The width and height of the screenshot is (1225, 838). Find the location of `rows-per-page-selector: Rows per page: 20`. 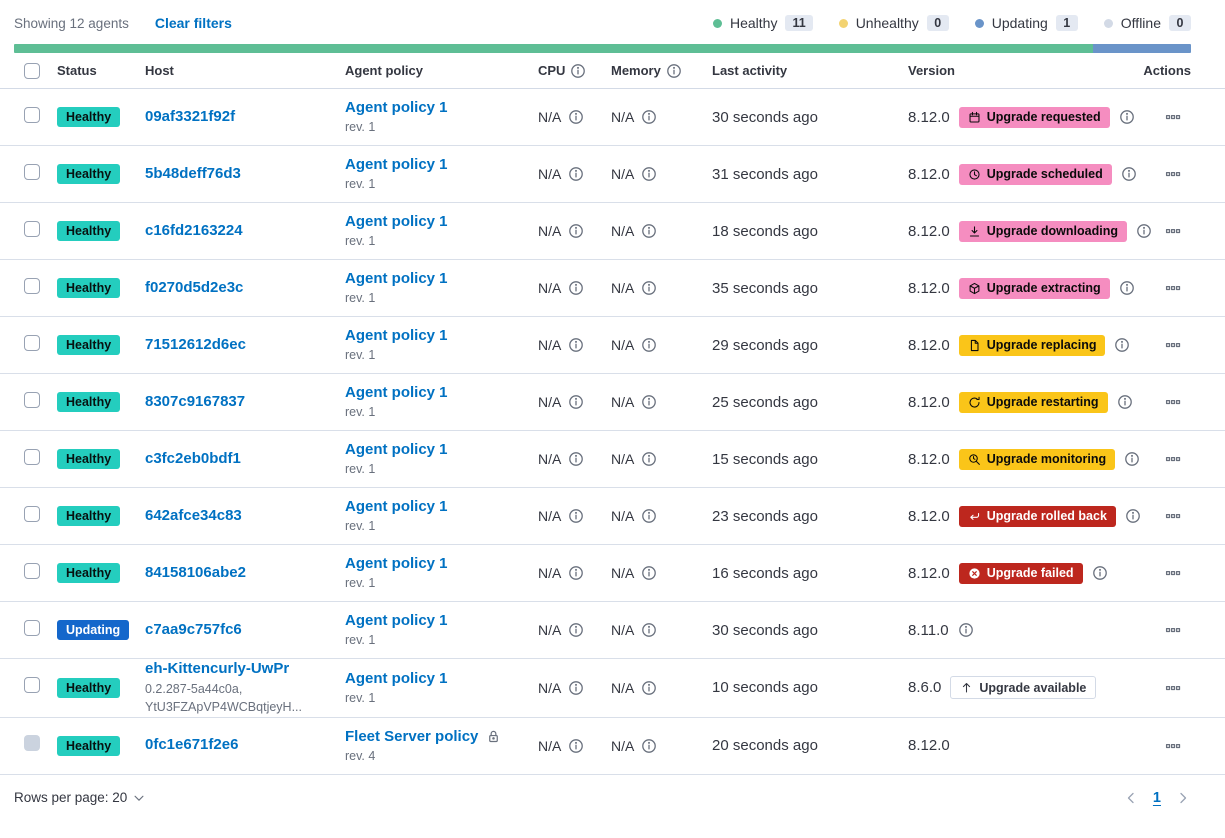

rows-per-page-selector: Rows per page: 20 is located at coordinates (80, 797).